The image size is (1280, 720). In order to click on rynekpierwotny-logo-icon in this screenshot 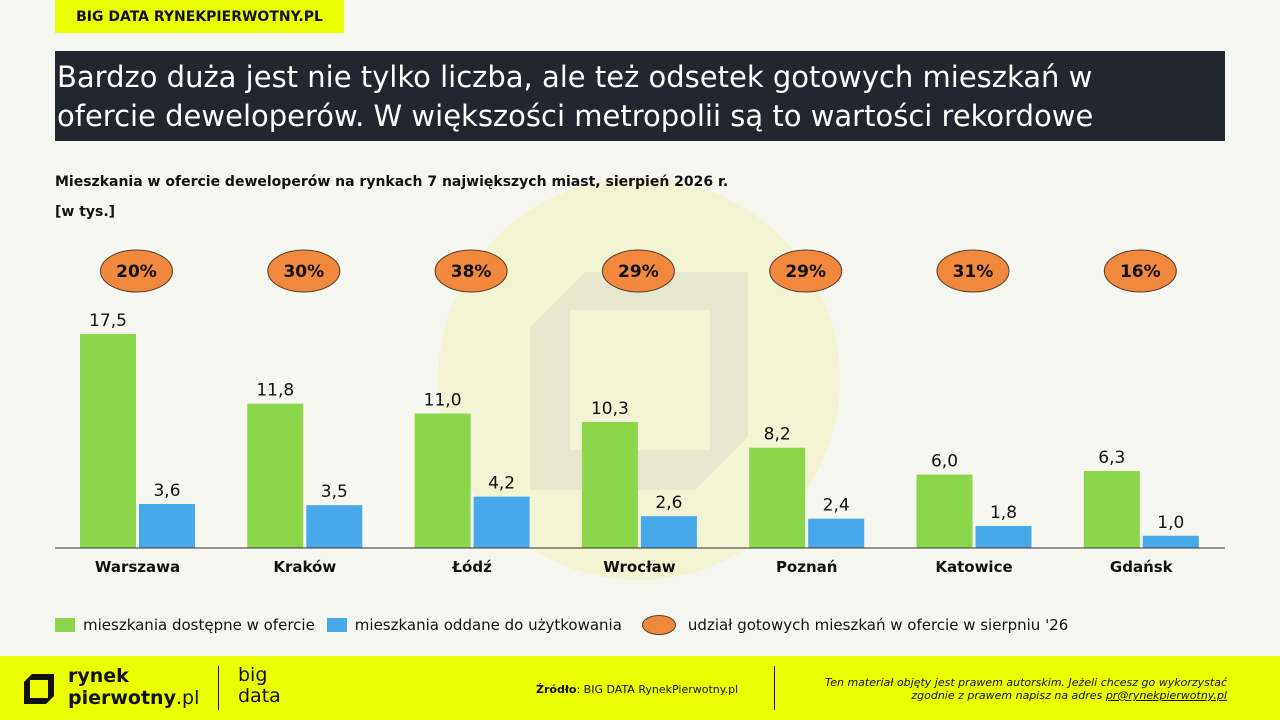, I will do `click(39, 689)`.